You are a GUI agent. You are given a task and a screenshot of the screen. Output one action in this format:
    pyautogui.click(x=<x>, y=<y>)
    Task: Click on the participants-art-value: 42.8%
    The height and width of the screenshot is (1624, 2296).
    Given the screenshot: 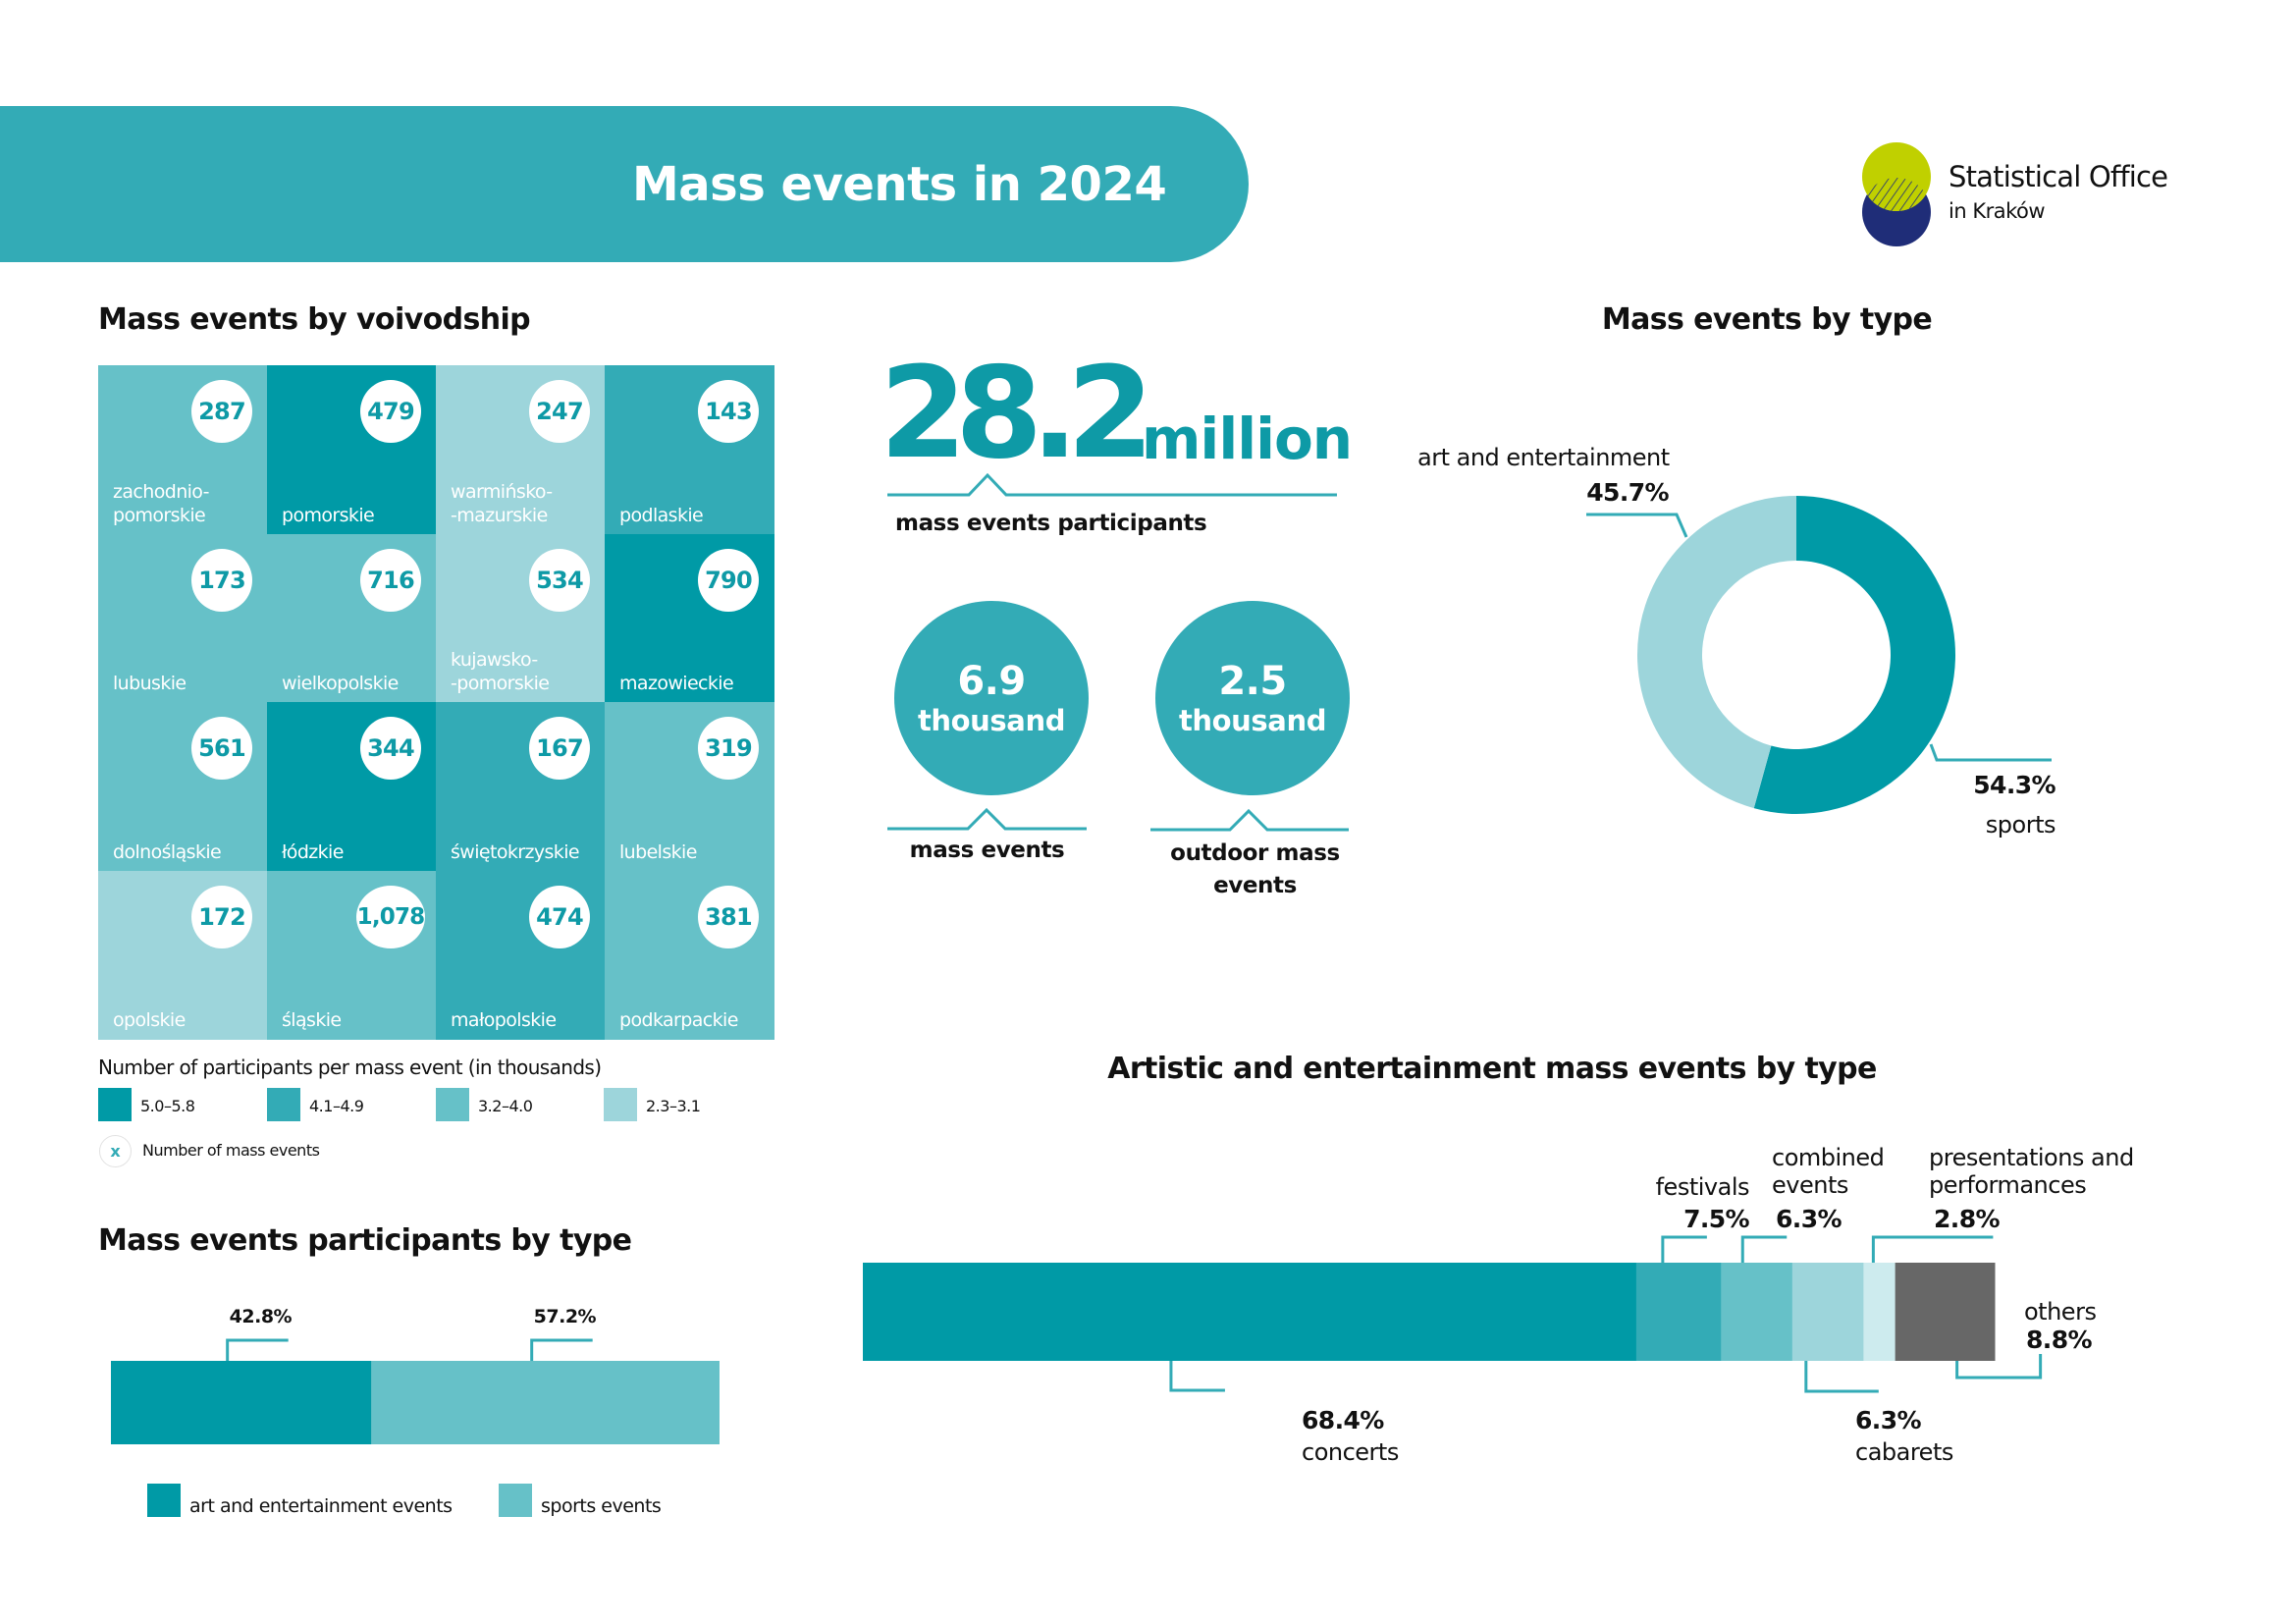 What is the action you would take?
    pyautogui.click(x=261, y=1316)
    